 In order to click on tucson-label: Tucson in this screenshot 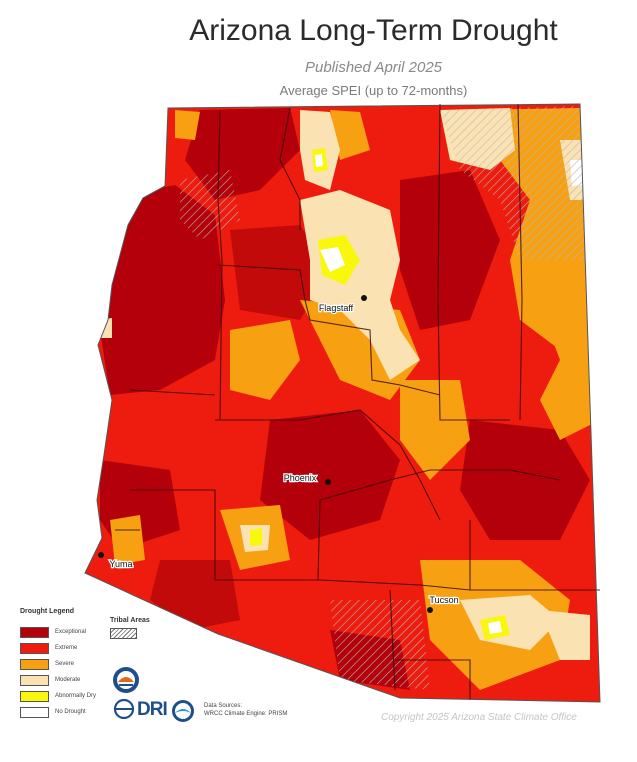, I will do `click(443, 600)`.